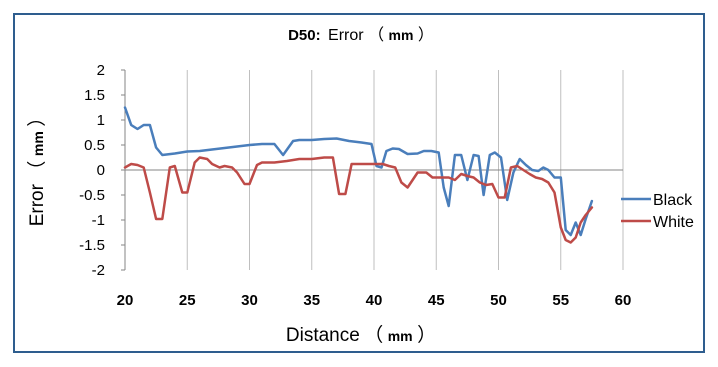  Describe the element at coordinates (37, 117) in the screenshot. I see `y-axis-title-close-paren: ）` at that location.